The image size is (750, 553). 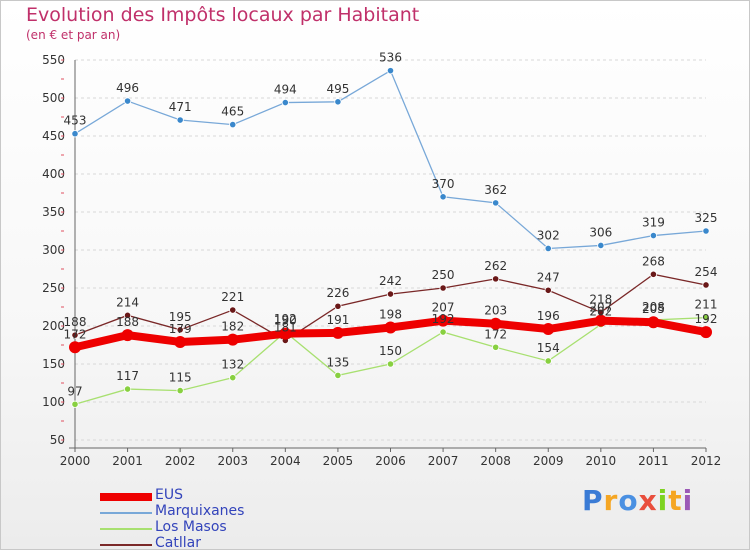 What do you see at coordinates (127, 322) in the screenshot?
I see `data-label-eus: 188` at bounding box center [127, 322].